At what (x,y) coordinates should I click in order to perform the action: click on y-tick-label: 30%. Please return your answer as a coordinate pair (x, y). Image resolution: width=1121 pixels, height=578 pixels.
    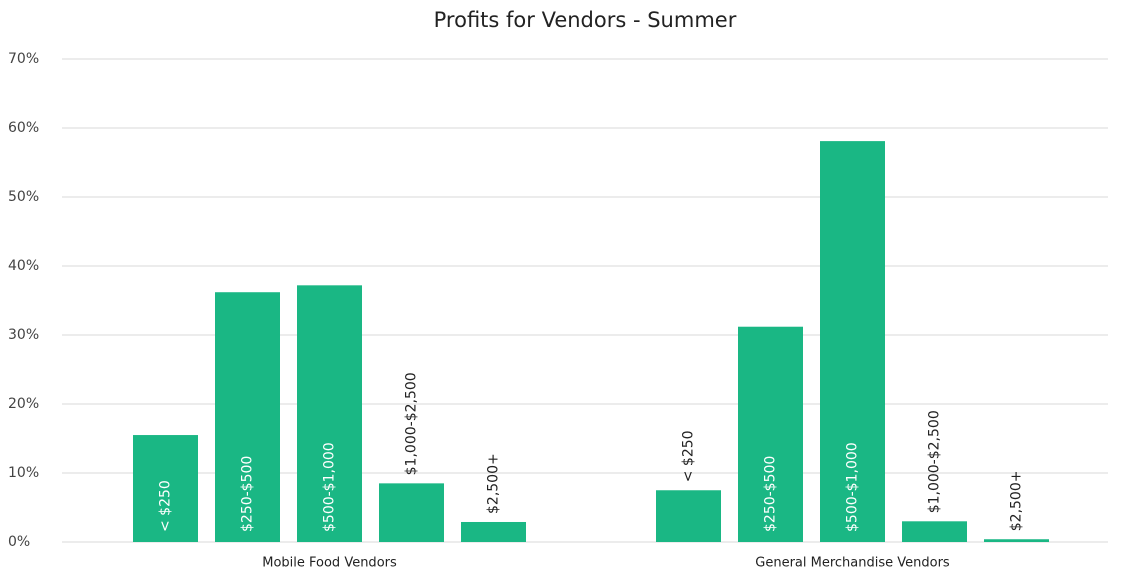
    Looking at the image, I should click on (23, 335).